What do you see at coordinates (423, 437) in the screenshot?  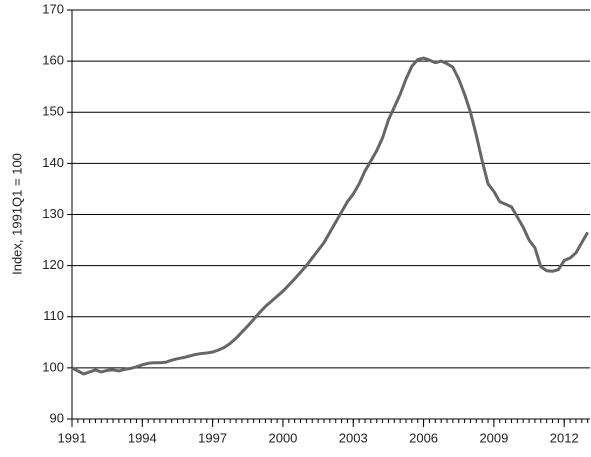 I see `x-tick-label: 2006` at bounding box center [423, 437].